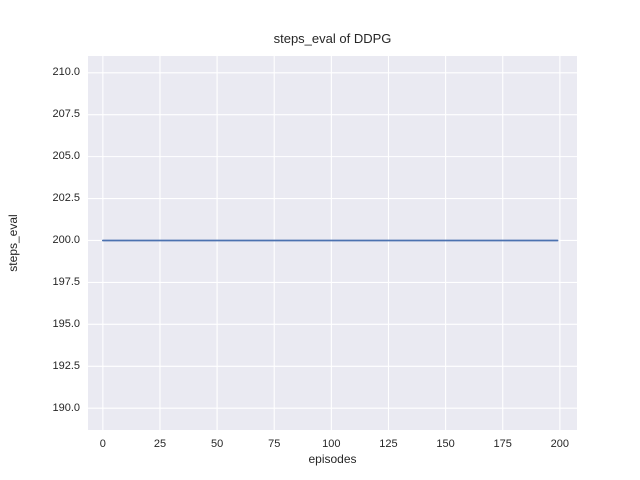  What do you see at coordinates (445, 444) in the screenshot?
I see `x-tick-label: 150` at bounding box center [445, 444].